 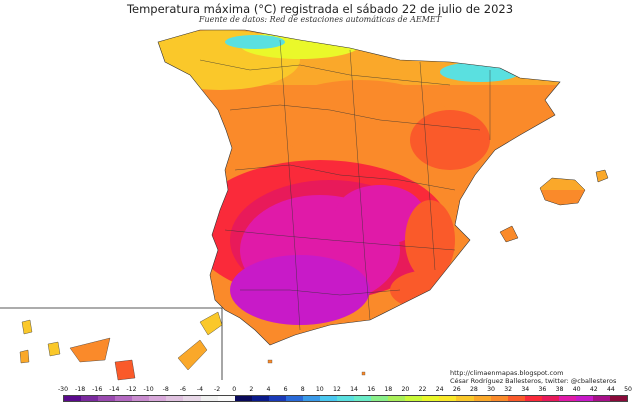 What do you see at coordinates (182, 389) in the screenshot?
I see `legend-label: -6` at bounding box center [182, 389].